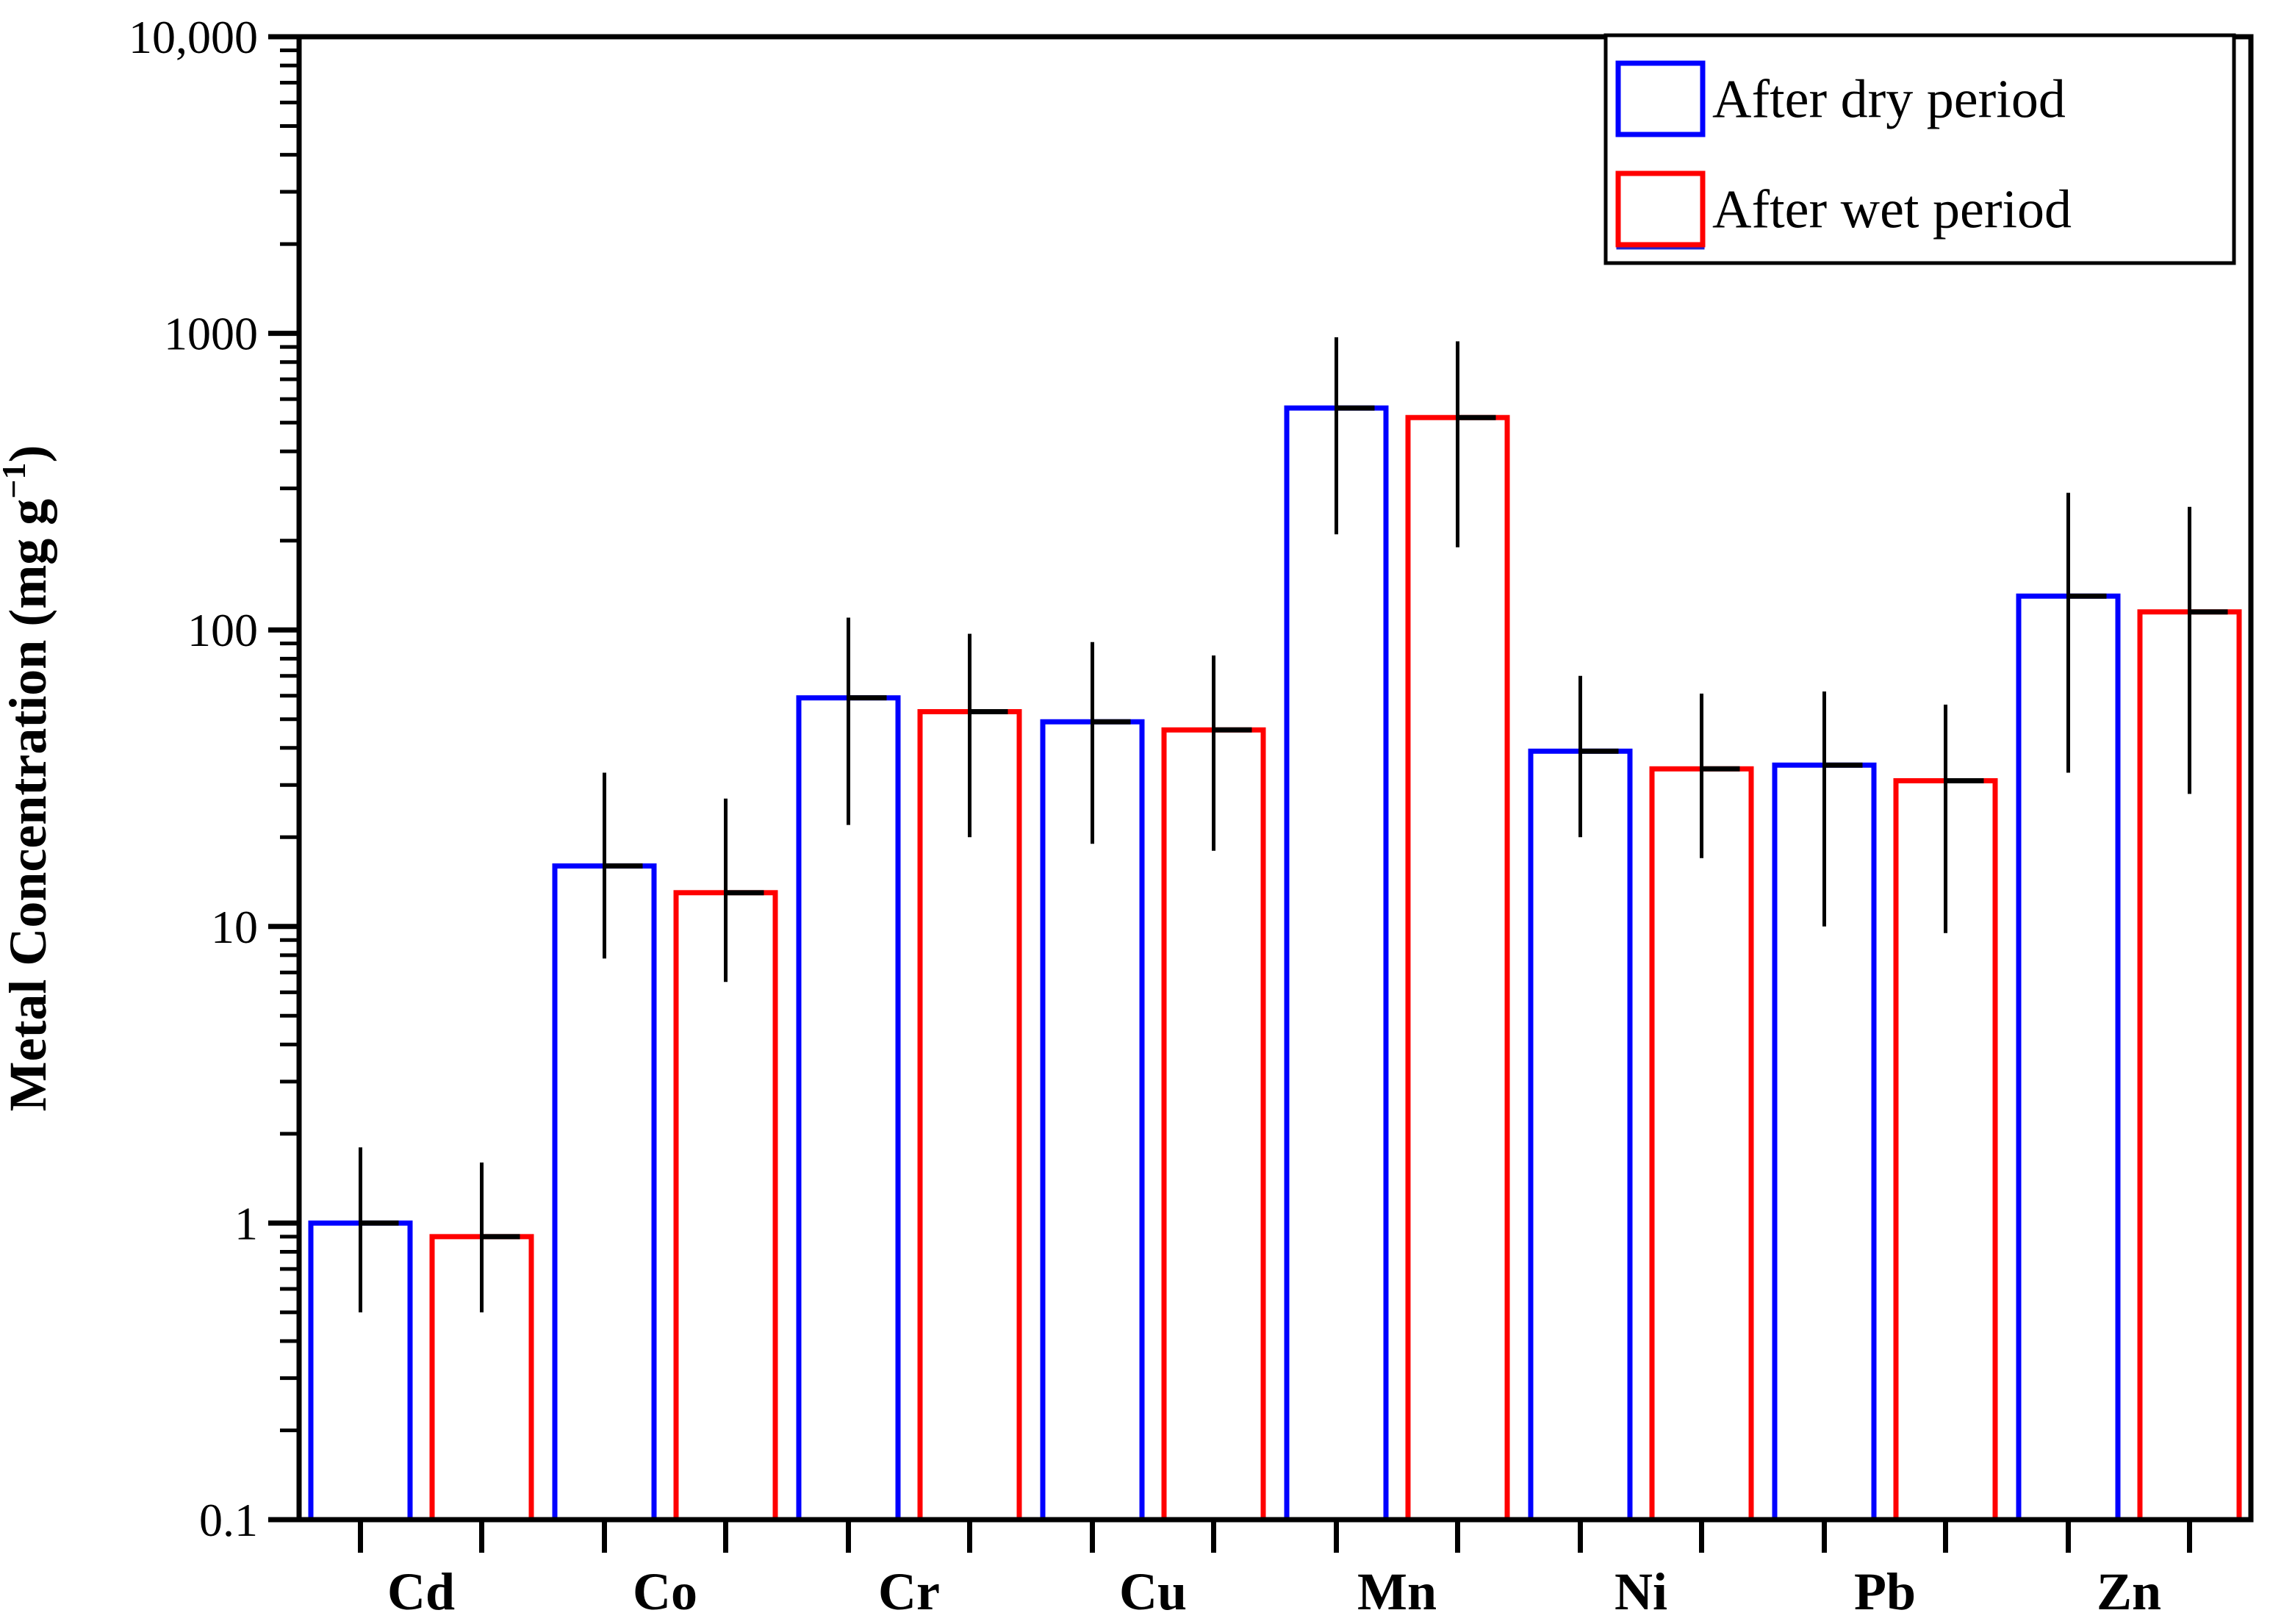 The height and width of the screenshot is (1624, 2270). What do you see at coordinates (211, 334) in the screenshot?
I see `y-tick-label-1000: 1000` at bounding box center [211, 334].